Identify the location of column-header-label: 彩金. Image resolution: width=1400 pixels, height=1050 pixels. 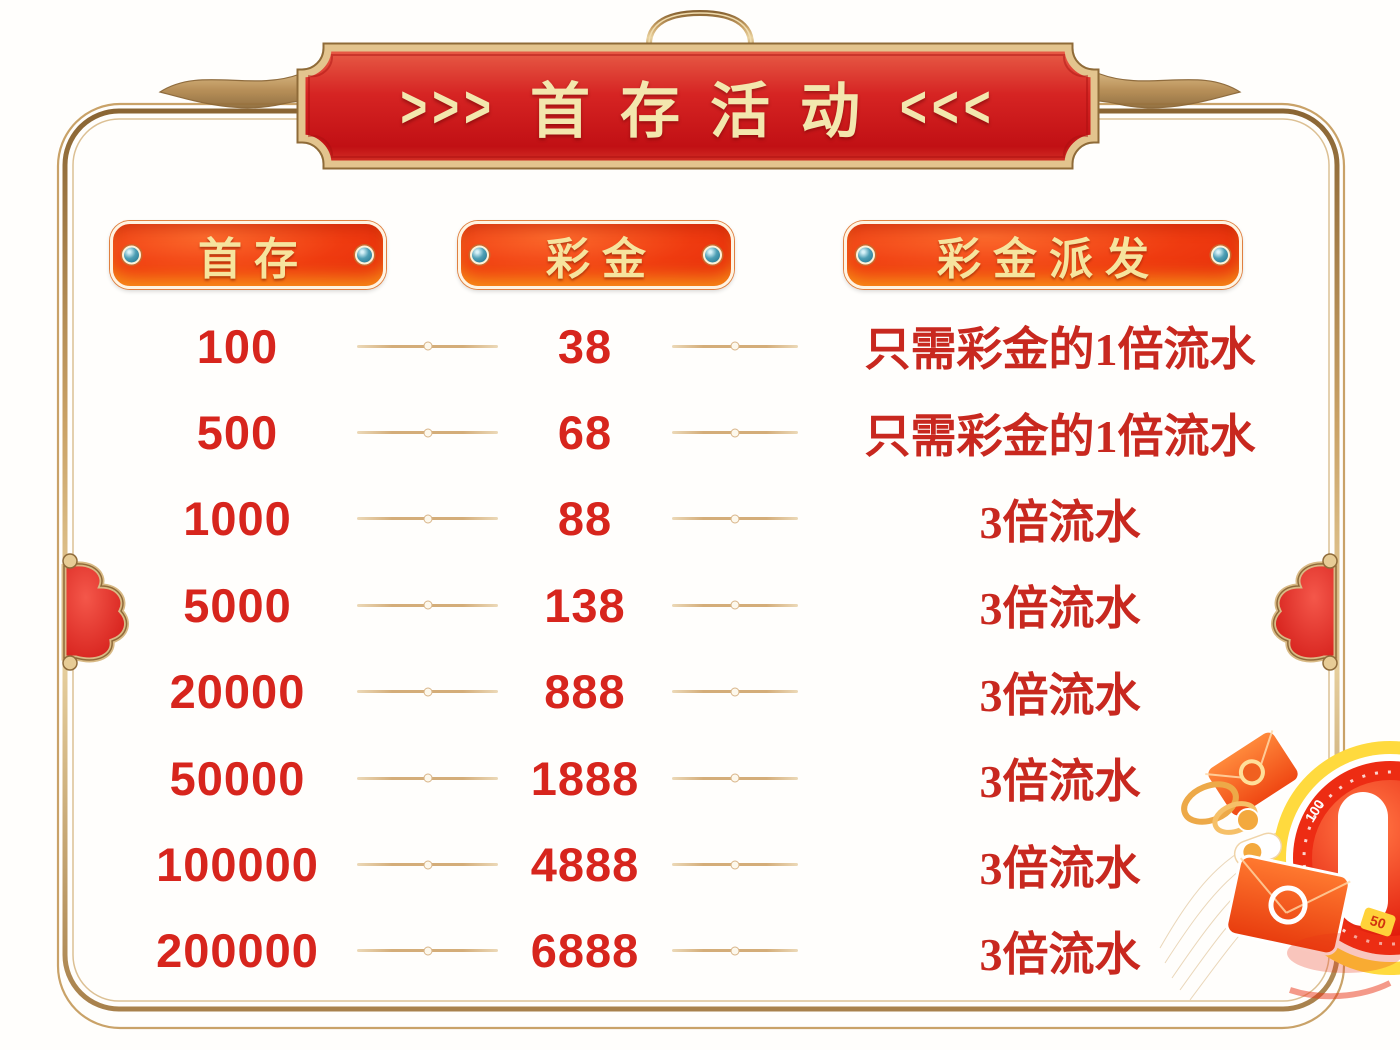
(602, 259).